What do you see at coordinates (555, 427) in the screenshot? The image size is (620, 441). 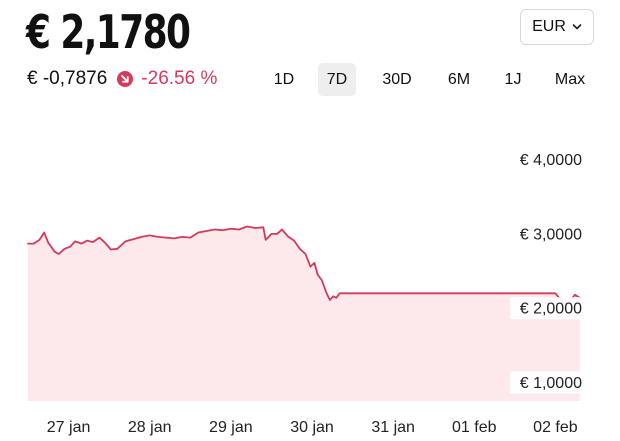 I see `x-tick-label: 02 feb` at bounding box center [555, 427].